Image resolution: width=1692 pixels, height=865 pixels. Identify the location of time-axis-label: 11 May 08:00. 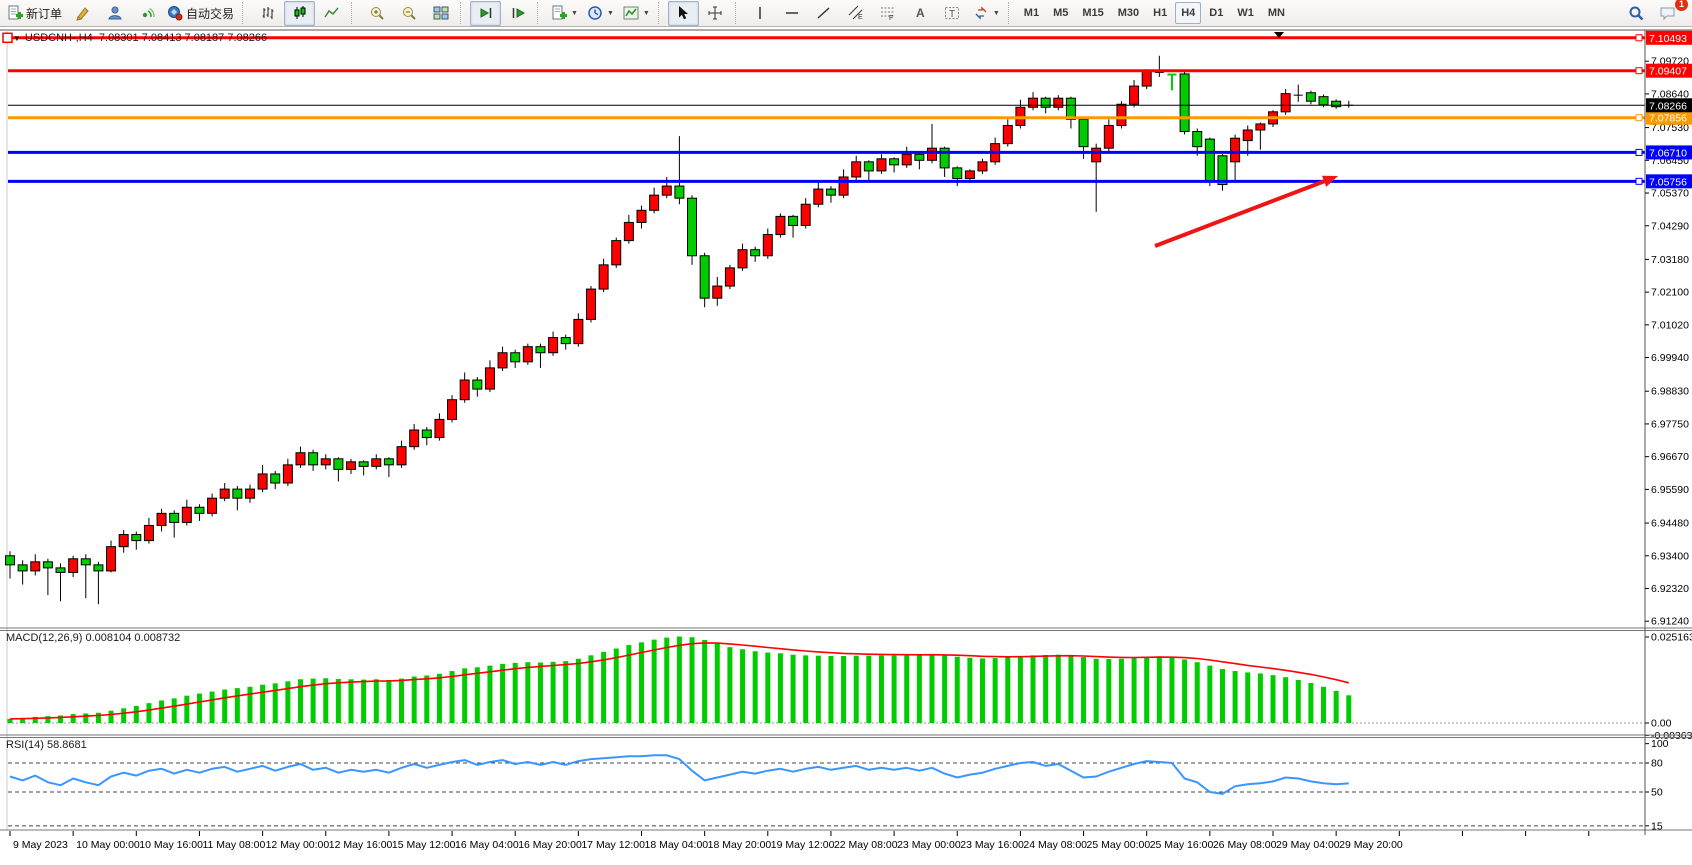
(233, 845).